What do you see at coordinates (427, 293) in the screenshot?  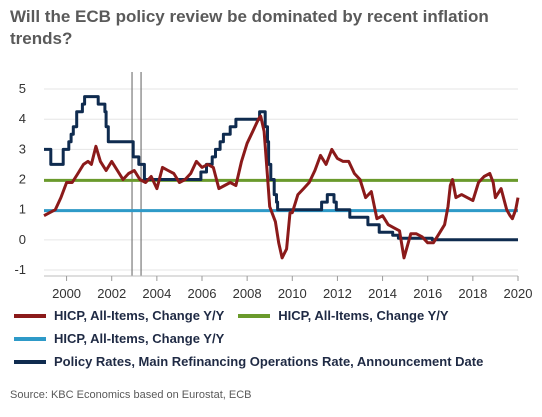 I see `x-tick-label: 2016` at bounding box center [427, 293].